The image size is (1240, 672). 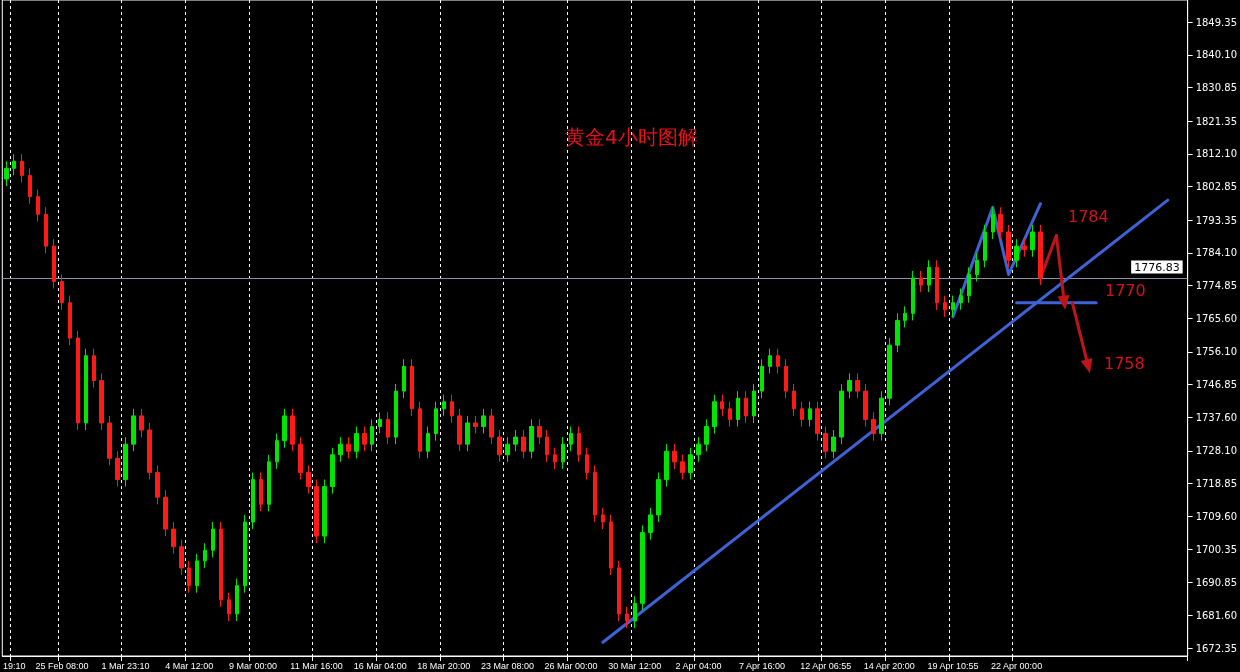 What do you see at coordinates (1216, 22) in the screenshot?
I see `y-tick-label: 1849.35` at bounding box center [1216, 22].